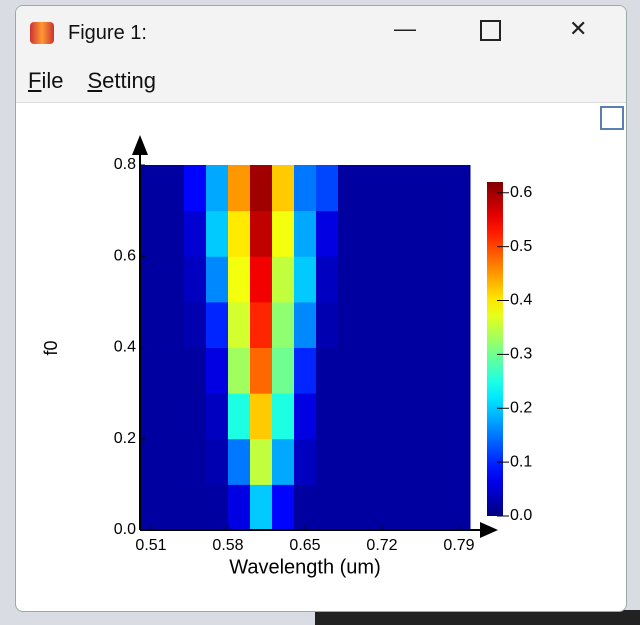  What do you see at coordinates (150, 545) in the screenshot?
I see `x-tick-label: 0.51` at bounding box center [150, 545].